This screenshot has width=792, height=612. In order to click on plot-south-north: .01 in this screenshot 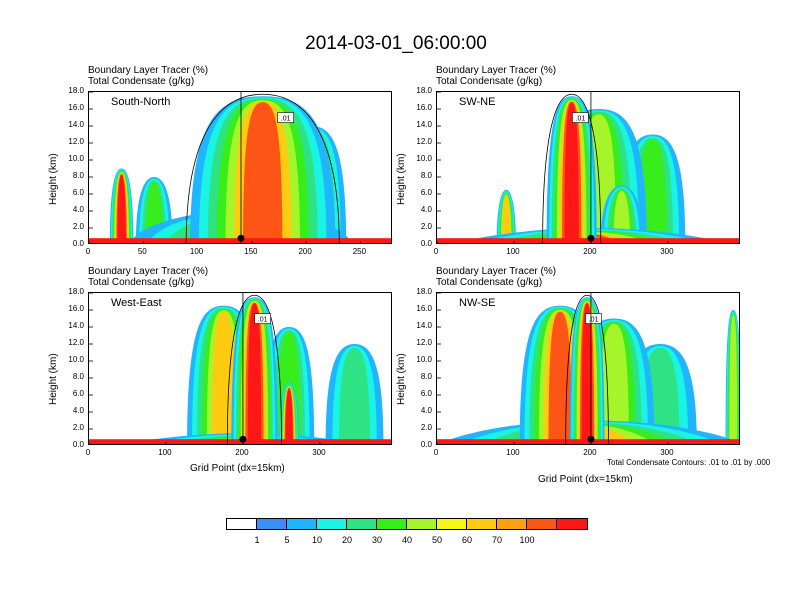, I will do `click(240, 167)`.